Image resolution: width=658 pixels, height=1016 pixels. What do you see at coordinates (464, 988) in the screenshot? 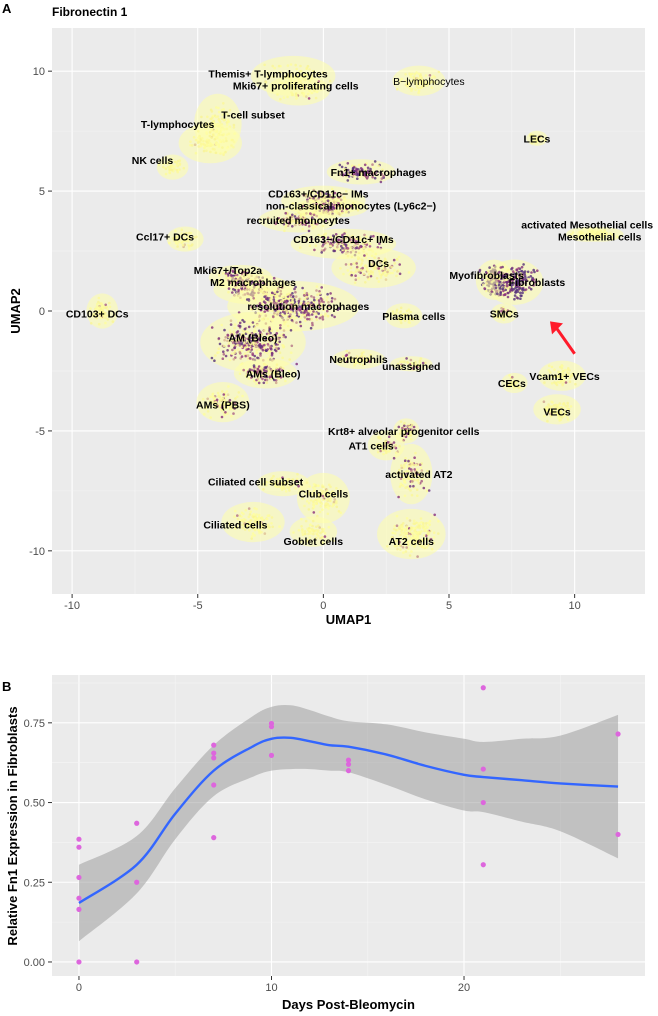
I see `panel-b-xtick-label: 20` at bounding box center [464, 988].